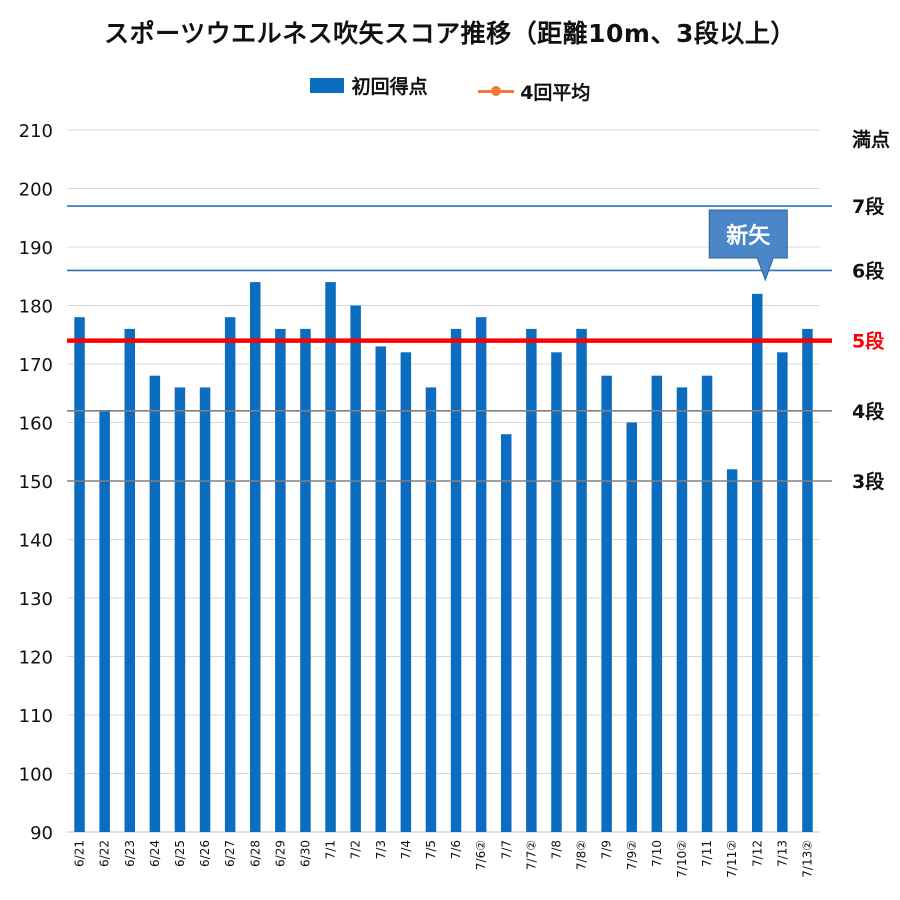 The width and height of the screenshot is (900, 900). I want to click on x-tick-label: 7/9②, so click(632, 855).